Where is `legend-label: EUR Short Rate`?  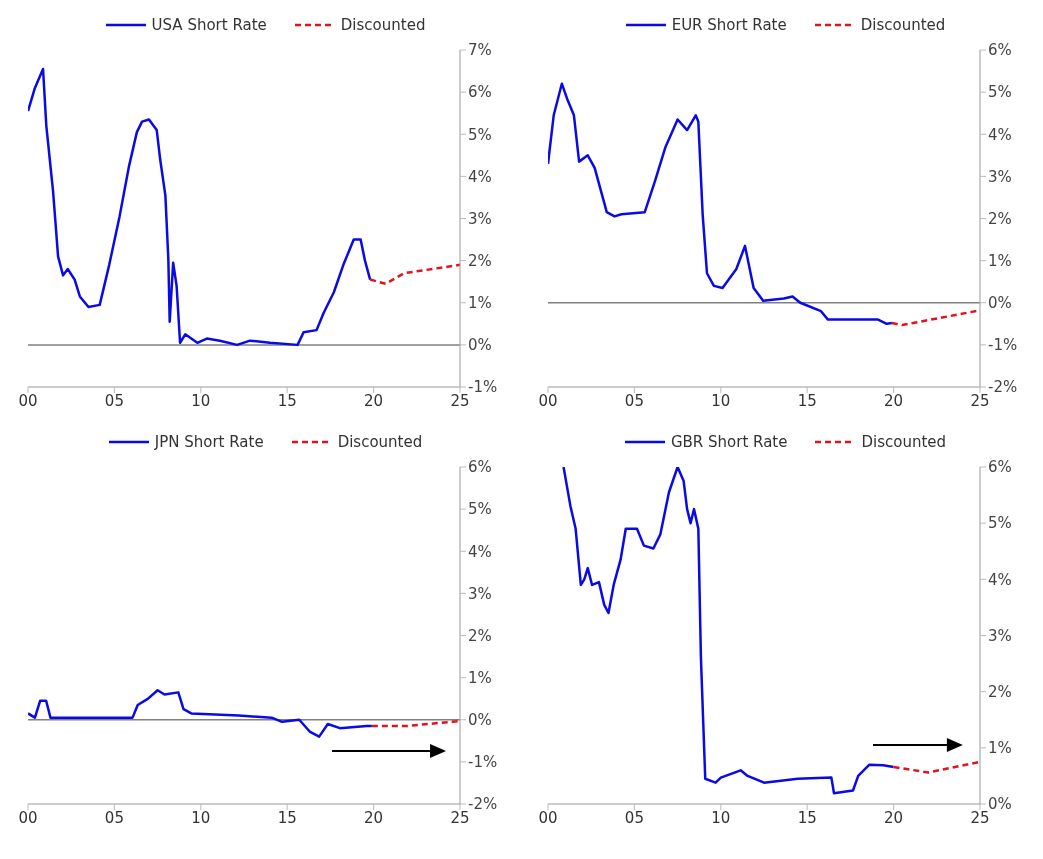 legend-label: EUR Short Rate is located at coordinates (729, 25).